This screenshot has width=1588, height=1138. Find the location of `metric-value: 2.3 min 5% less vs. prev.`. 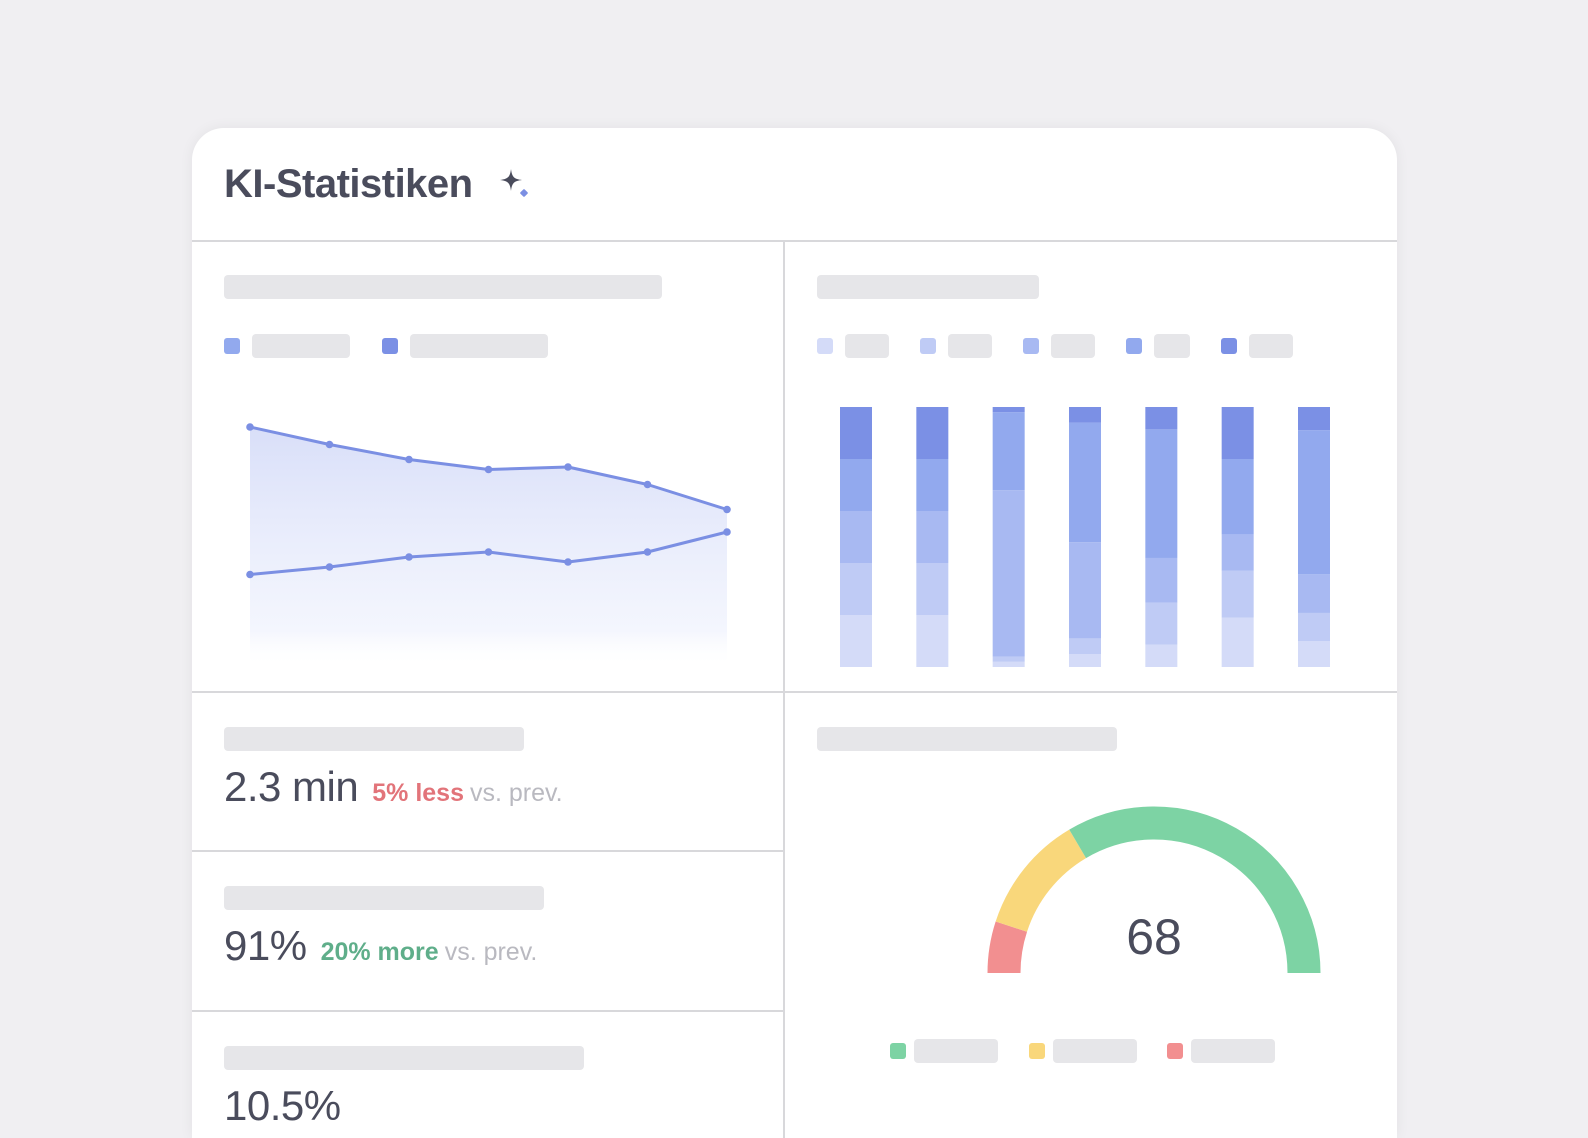

metric-value: 2.3 min 5% less vs. prev. is located at coordinates (393, 787).